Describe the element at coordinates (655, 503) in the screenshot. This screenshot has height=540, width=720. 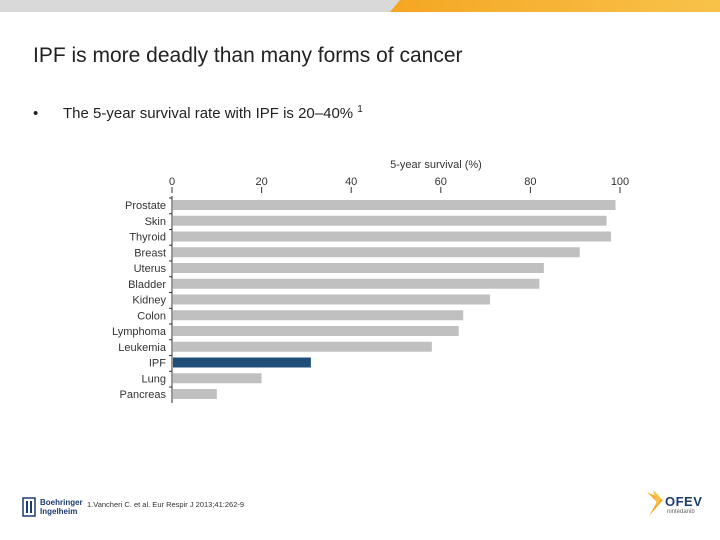
I see `ofev-flame-icon` at that location.